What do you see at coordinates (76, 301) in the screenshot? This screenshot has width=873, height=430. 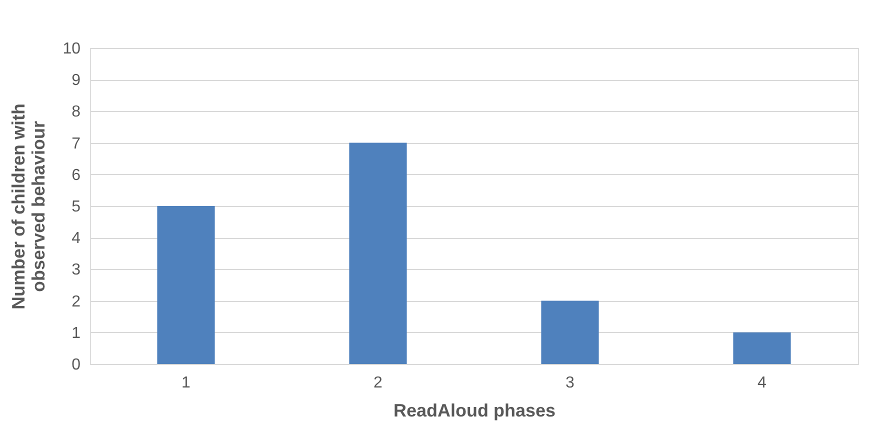 I see `y-tick-label: 2` at bounding box center [76, 301].